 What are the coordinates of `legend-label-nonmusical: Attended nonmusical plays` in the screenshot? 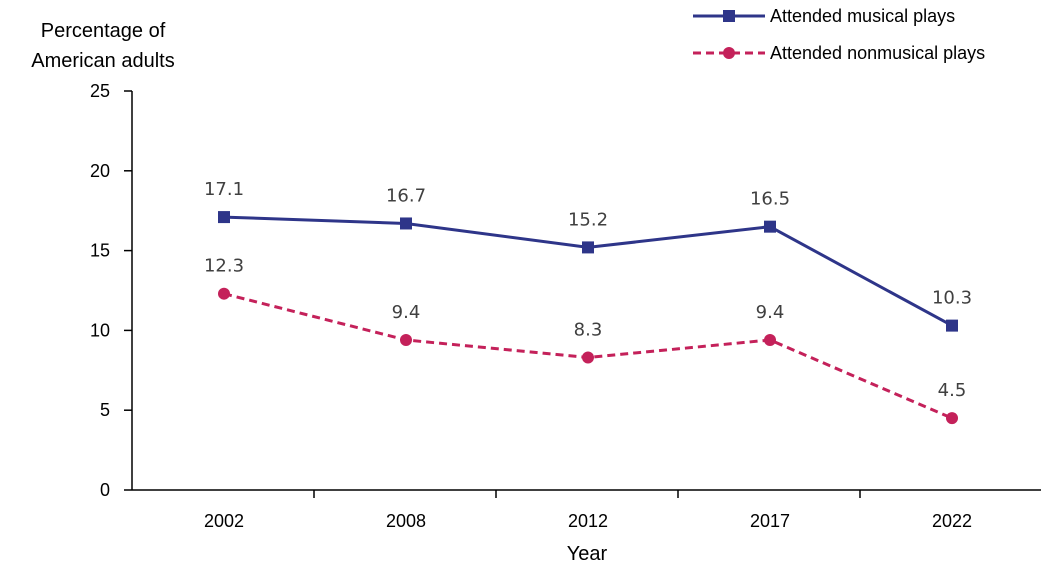 It's located at (877, 53).